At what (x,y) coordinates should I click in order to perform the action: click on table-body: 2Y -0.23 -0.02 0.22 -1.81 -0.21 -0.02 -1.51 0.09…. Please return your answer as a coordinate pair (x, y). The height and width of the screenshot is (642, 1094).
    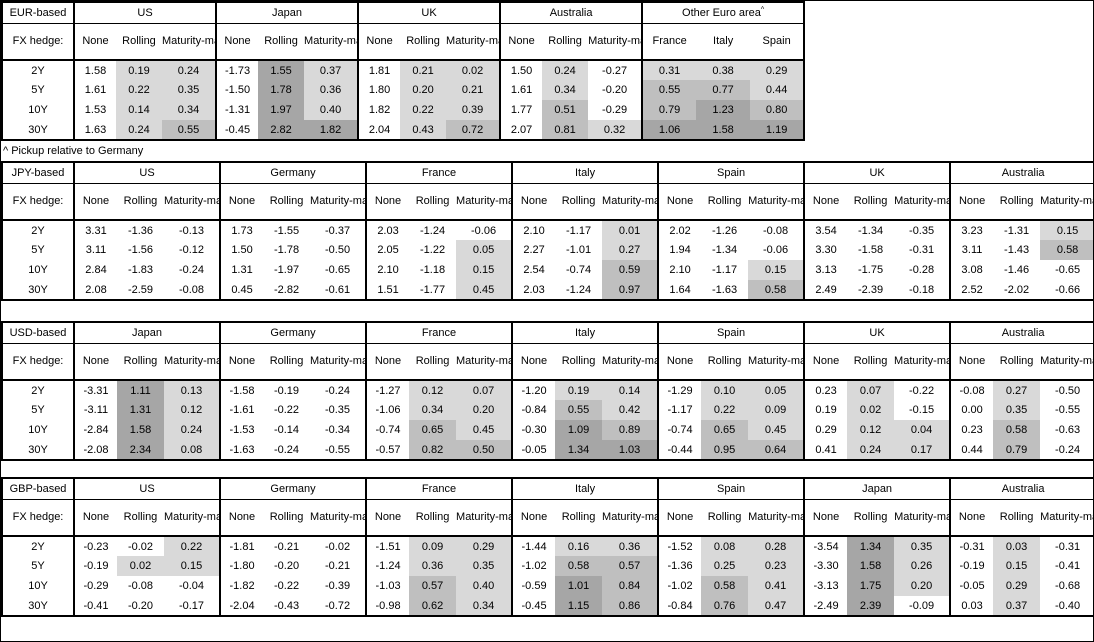
    Looking at the image, I should click on (547, 576).